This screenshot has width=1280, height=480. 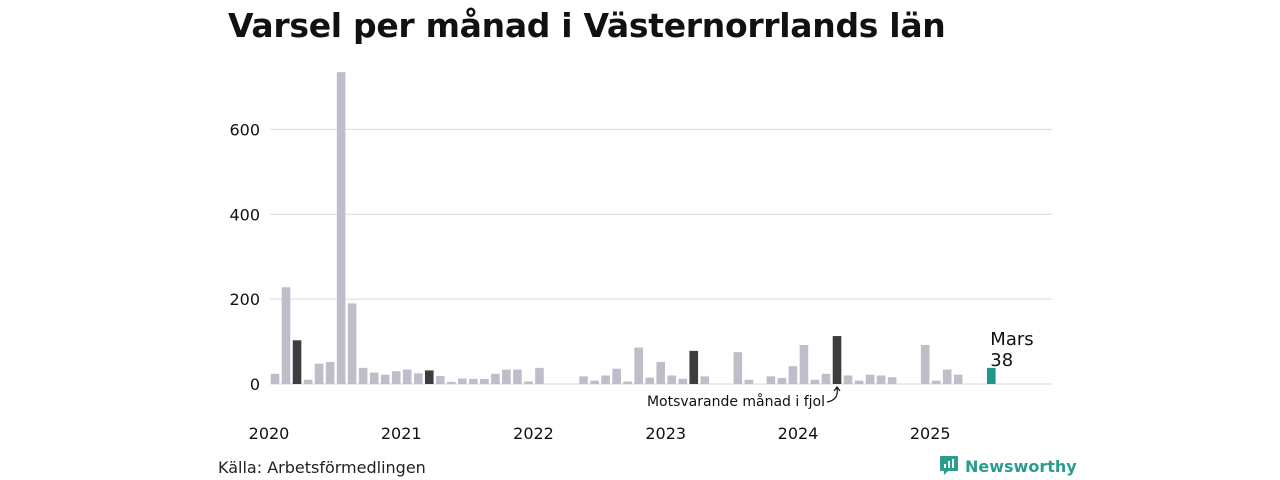 What do you see at coordinates (991, 375) in the screenshot?
I see `bar-current-month` at bounding box center [991, 375].